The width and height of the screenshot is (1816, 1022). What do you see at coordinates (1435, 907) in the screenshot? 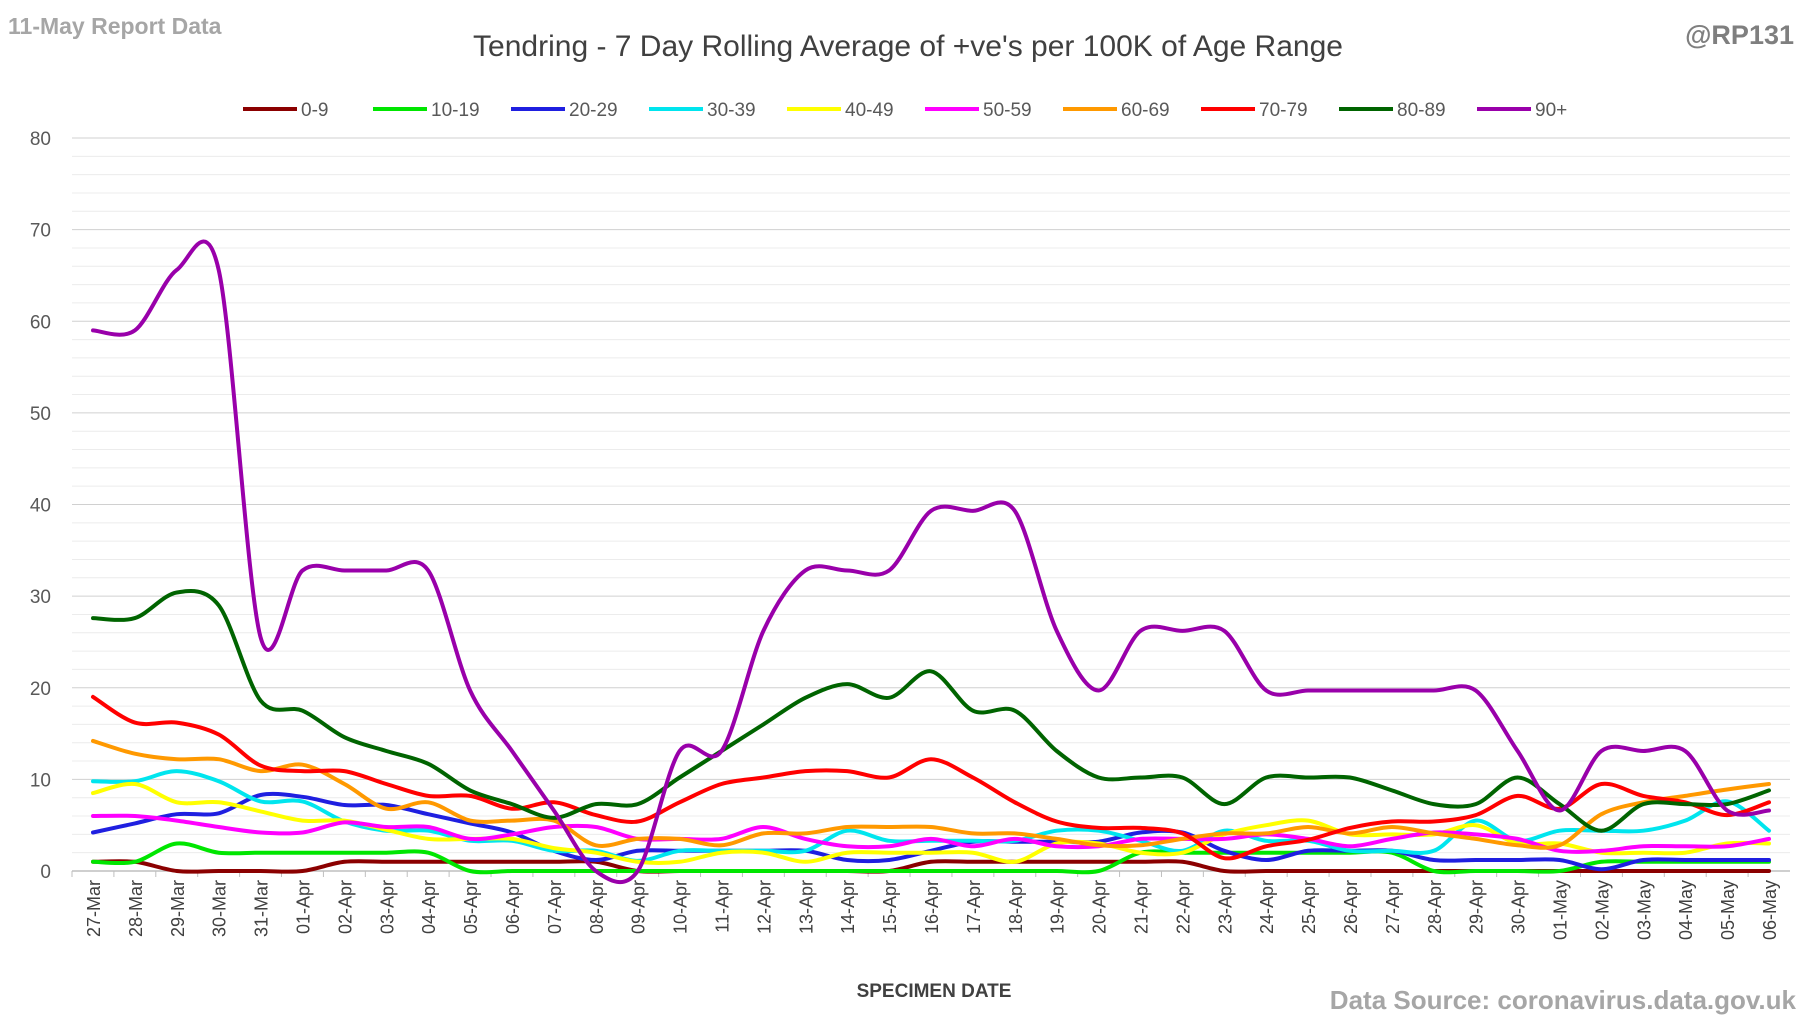
I see `x-tick-label: 28-Apr` at bounding box center [1435, 907].